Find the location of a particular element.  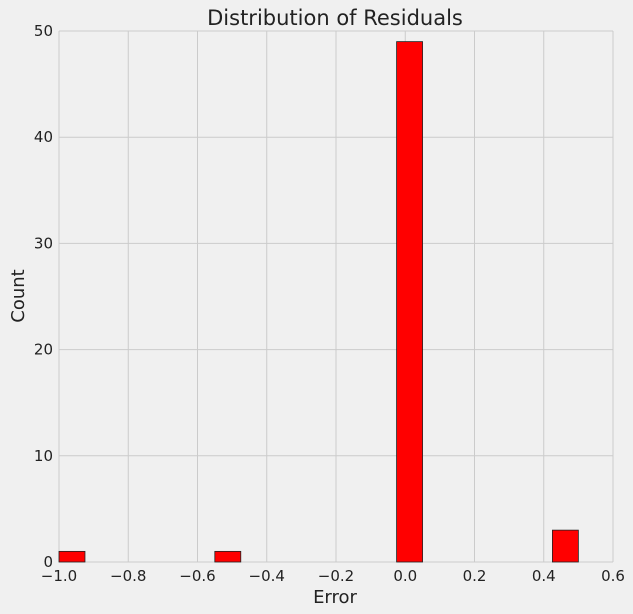

x-tick-label: −0.8 is located at coordinates (128, 576).